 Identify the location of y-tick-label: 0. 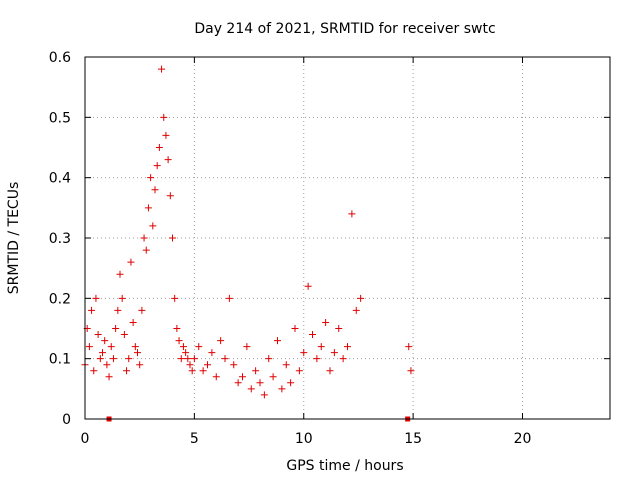
(66, 420).